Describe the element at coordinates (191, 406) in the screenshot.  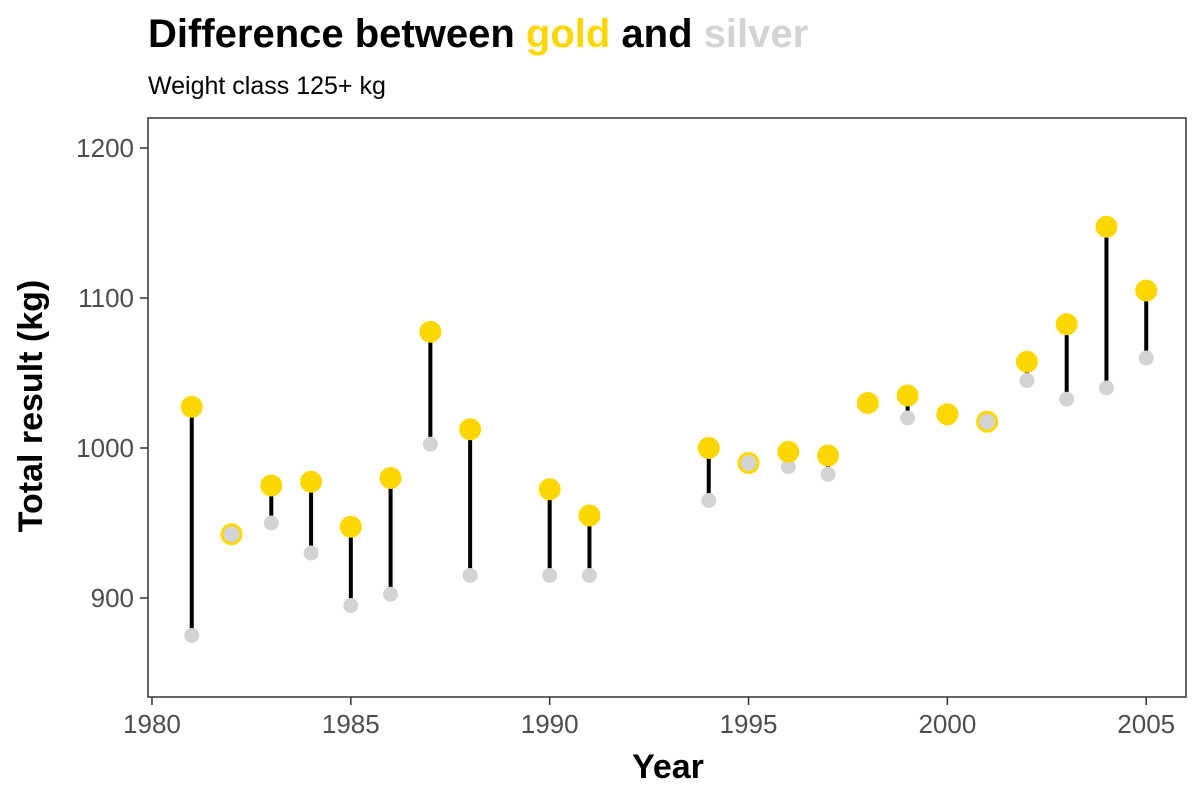
I see `gold-point-1981` at that location.